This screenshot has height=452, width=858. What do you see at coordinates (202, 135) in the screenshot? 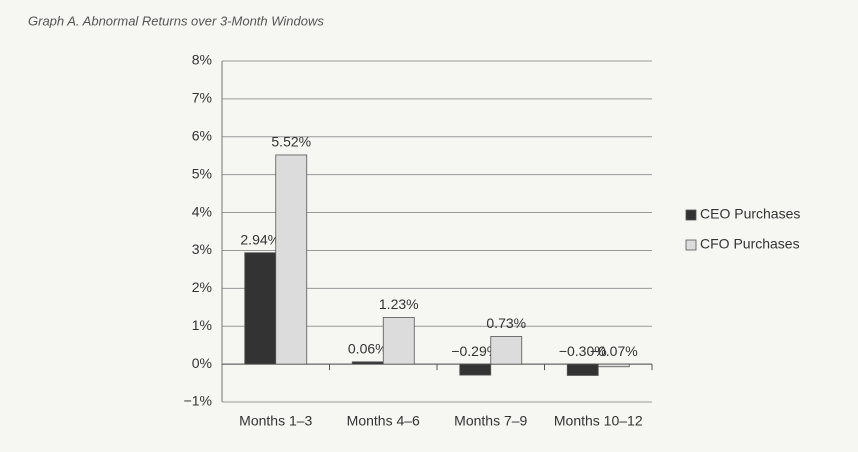
I see `y-tick-label: 6%` at bounding box center [202, 135].